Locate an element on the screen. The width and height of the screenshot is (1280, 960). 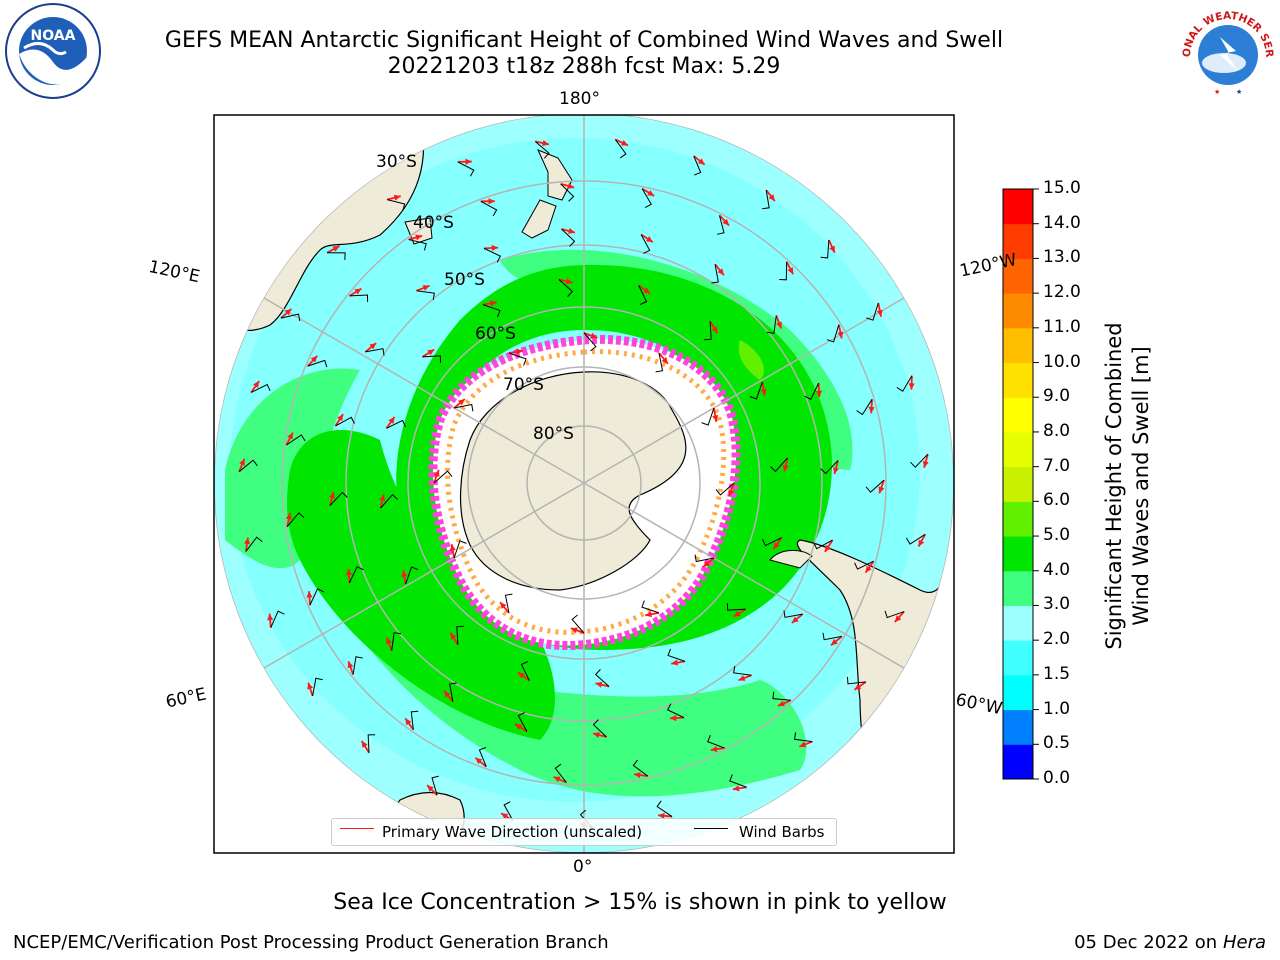
lon-label-0: 0° is located at coordinates (583, 867).